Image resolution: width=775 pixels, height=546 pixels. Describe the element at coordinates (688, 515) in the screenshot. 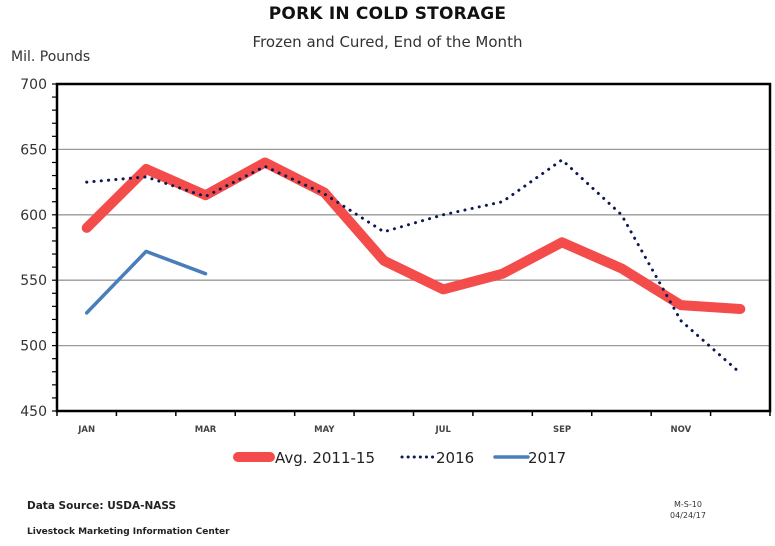

I see `chart-date: 04/24/17` at that location.